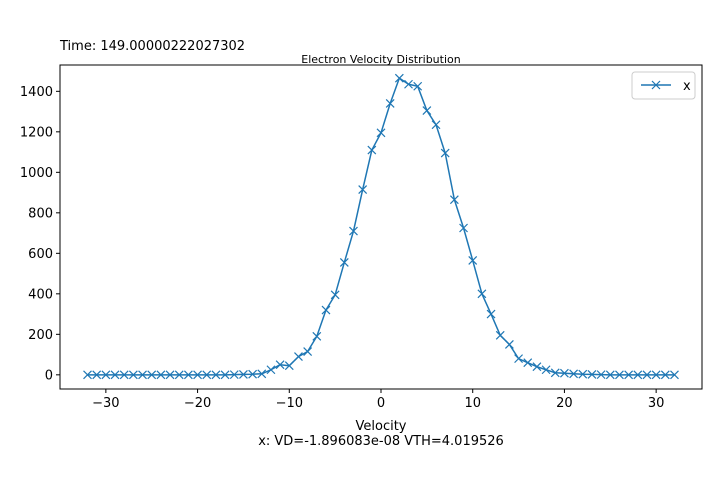 The image size is (718, 480). Describe the element at coordinates (687, 86) in the screenshot. I see `legend-label: x` at that location.